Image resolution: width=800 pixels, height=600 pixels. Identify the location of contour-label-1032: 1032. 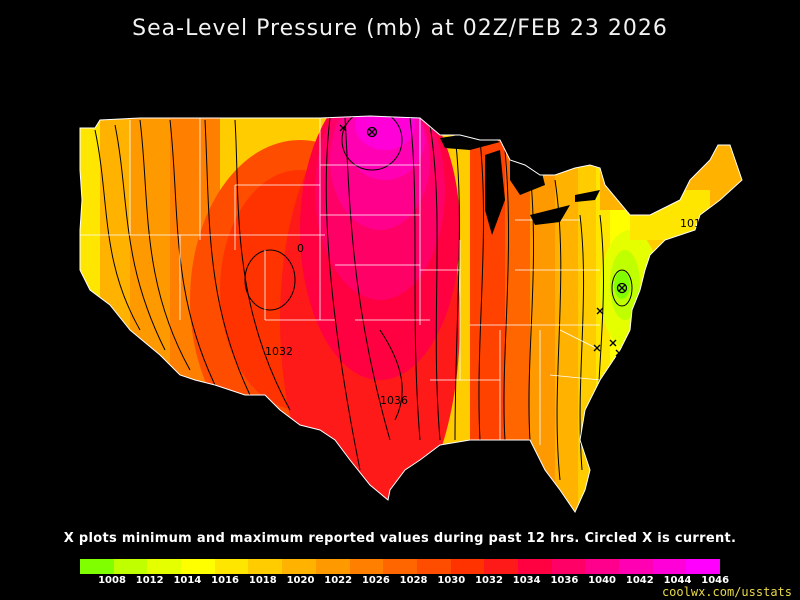
(279, 351).